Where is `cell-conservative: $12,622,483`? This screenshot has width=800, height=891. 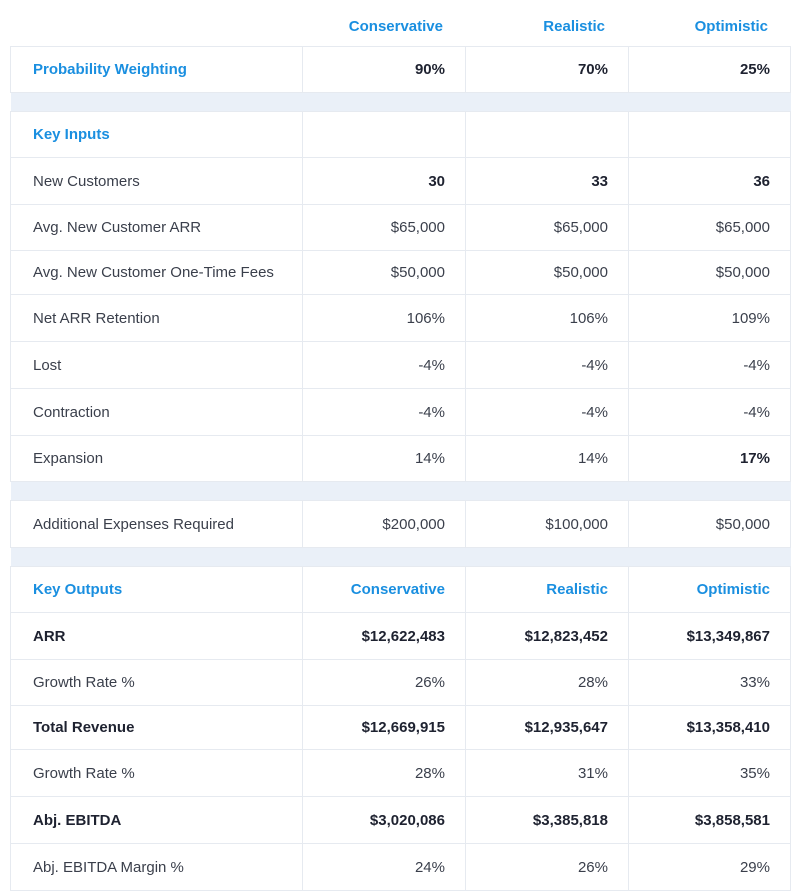
cell-conservative: $12,622,483 is located at coordinates (384, 636).